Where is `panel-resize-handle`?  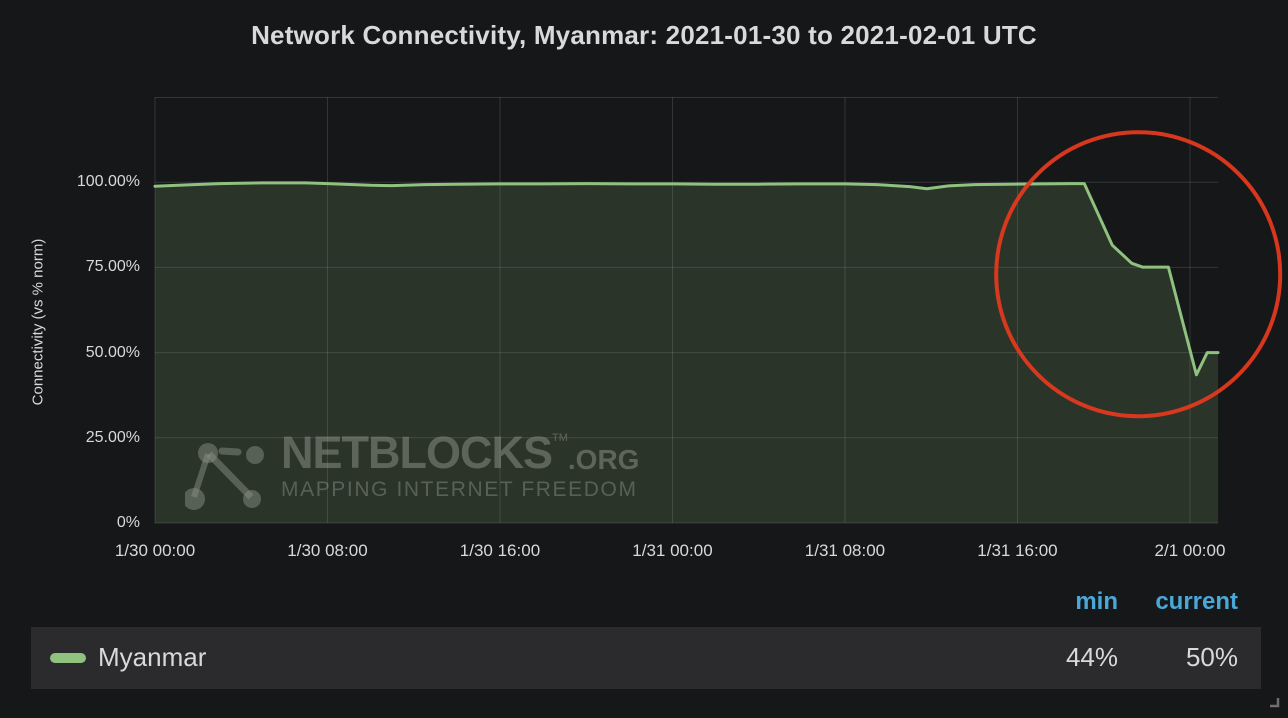
panel-resize-handle is located at coordinates (1273, 701).